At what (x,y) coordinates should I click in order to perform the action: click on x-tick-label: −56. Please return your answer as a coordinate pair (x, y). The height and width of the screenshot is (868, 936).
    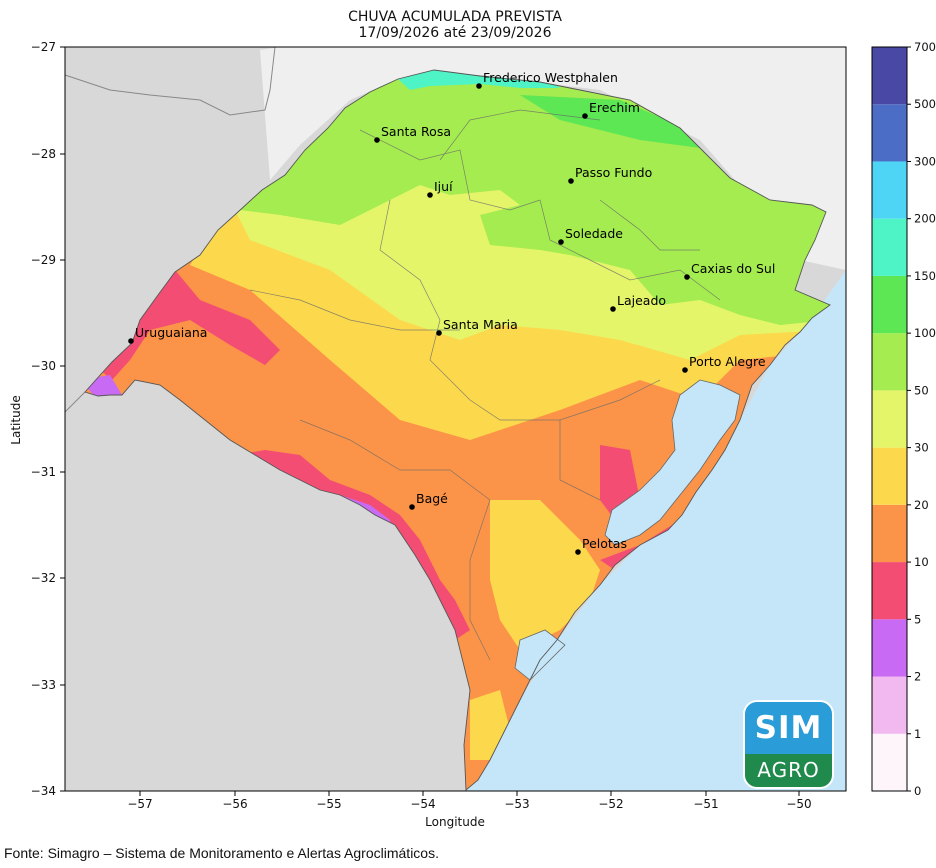
    Looking at the image, I should click on (234, 804).